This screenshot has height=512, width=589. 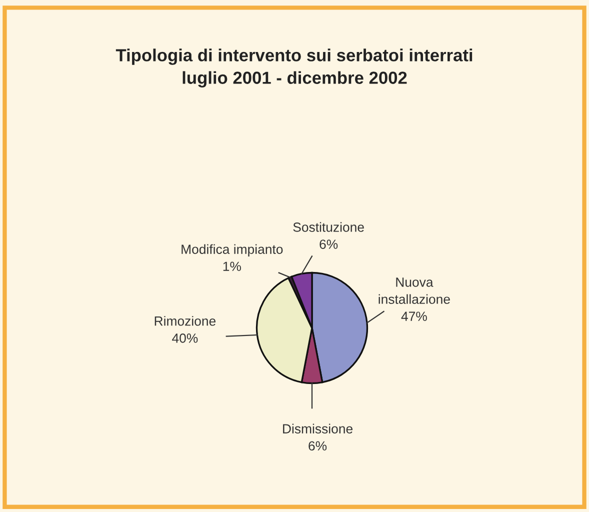 I want to click on slice-label: Nuova installazione, so click(x=414, y=291).